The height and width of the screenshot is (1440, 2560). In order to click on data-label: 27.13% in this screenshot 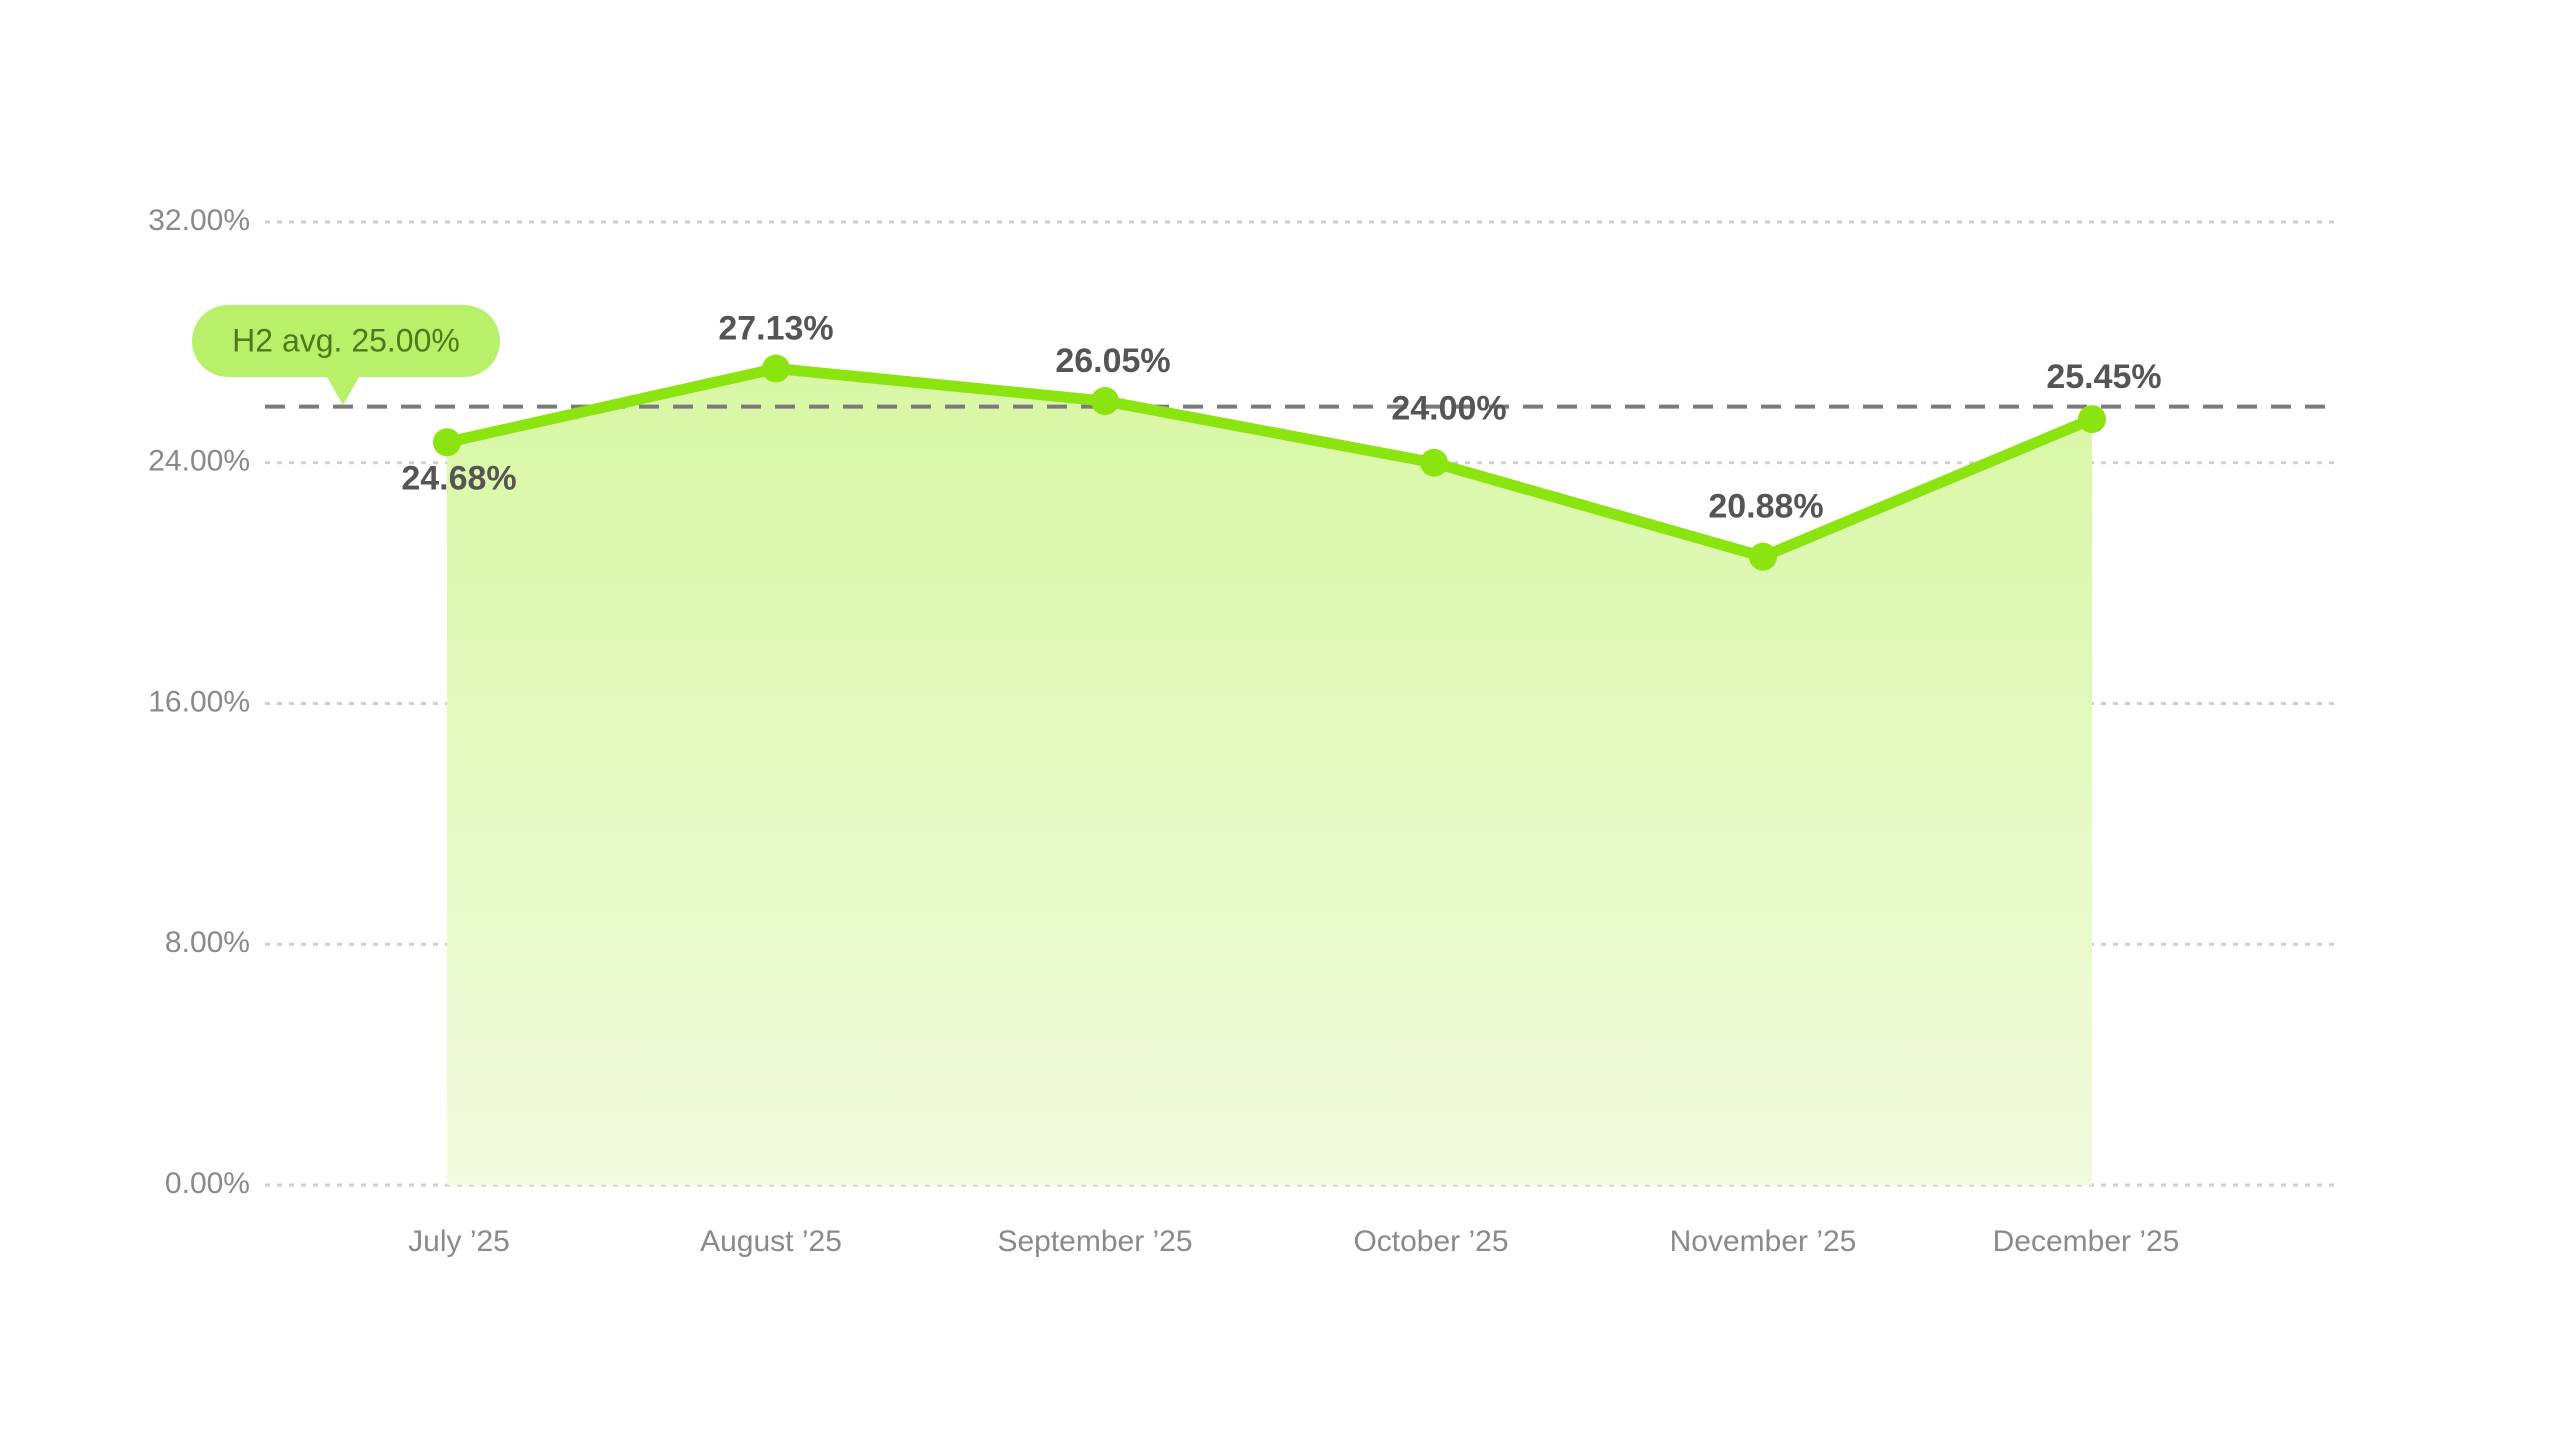, I will do `click(775, 329)`.